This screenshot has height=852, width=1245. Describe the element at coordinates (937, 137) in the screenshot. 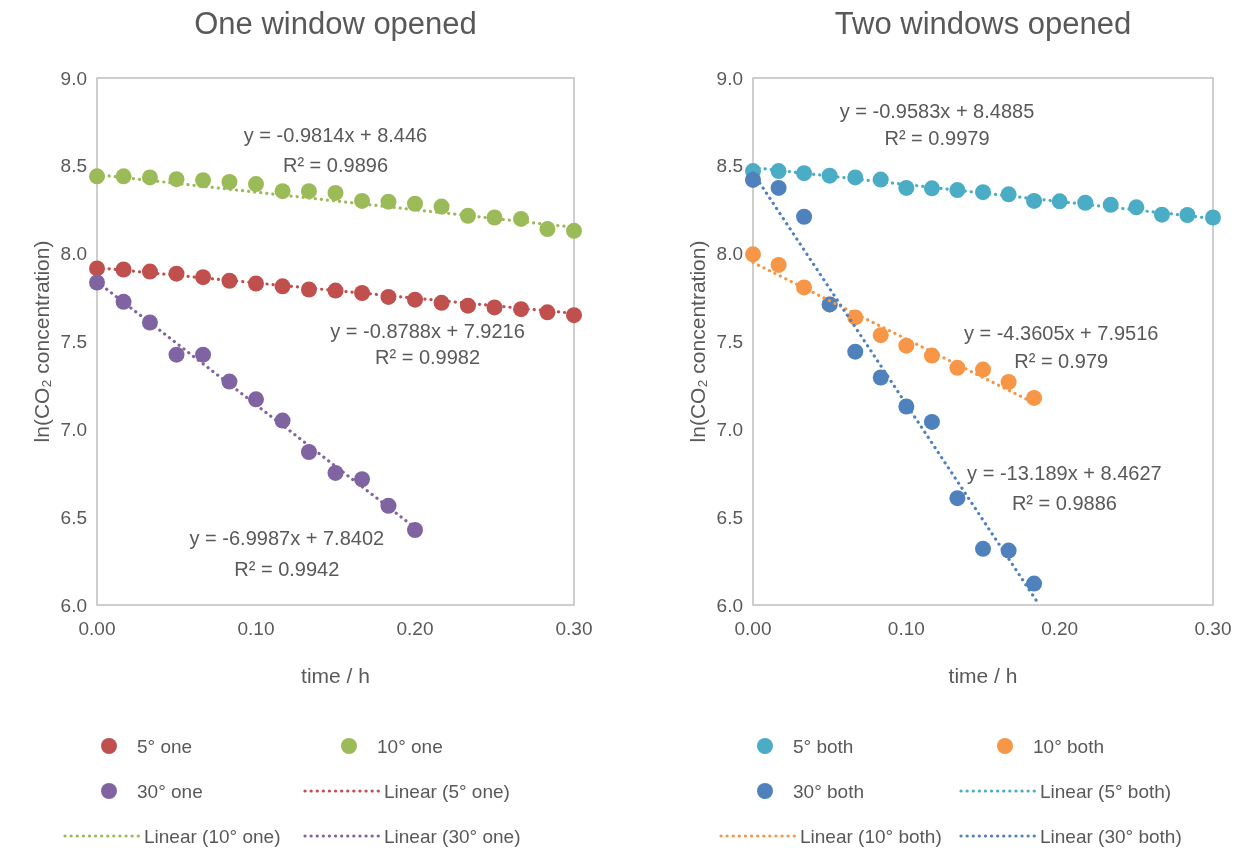

I see `annotation: R² = 0.9979` at that location.